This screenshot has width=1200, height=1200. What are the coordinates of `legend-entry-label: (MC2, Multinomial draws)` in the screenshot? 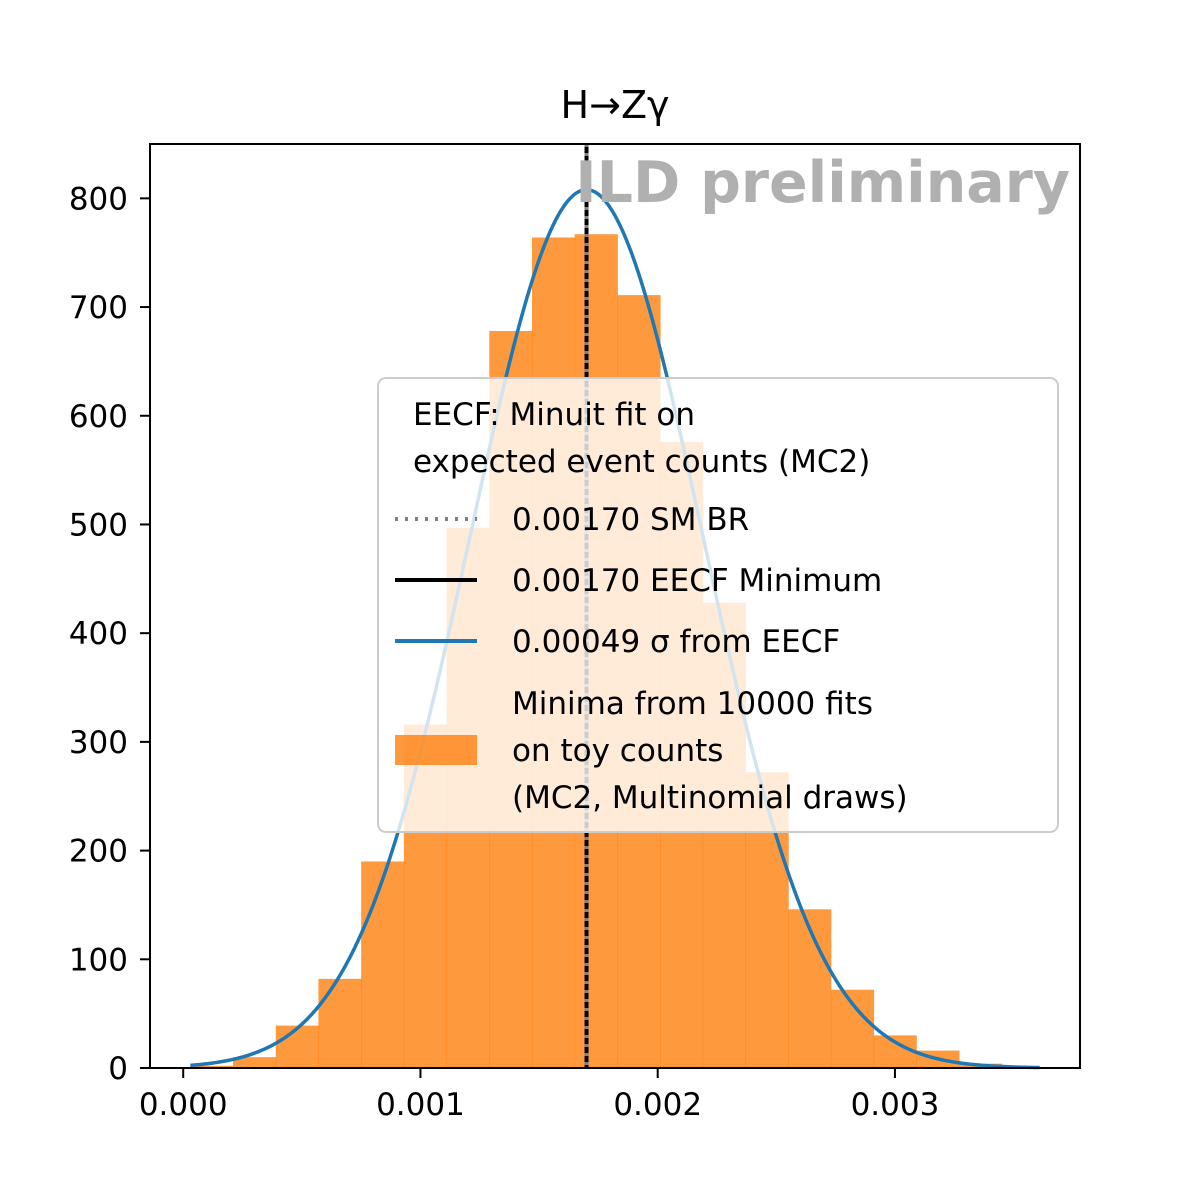 It's located at (710, 798).